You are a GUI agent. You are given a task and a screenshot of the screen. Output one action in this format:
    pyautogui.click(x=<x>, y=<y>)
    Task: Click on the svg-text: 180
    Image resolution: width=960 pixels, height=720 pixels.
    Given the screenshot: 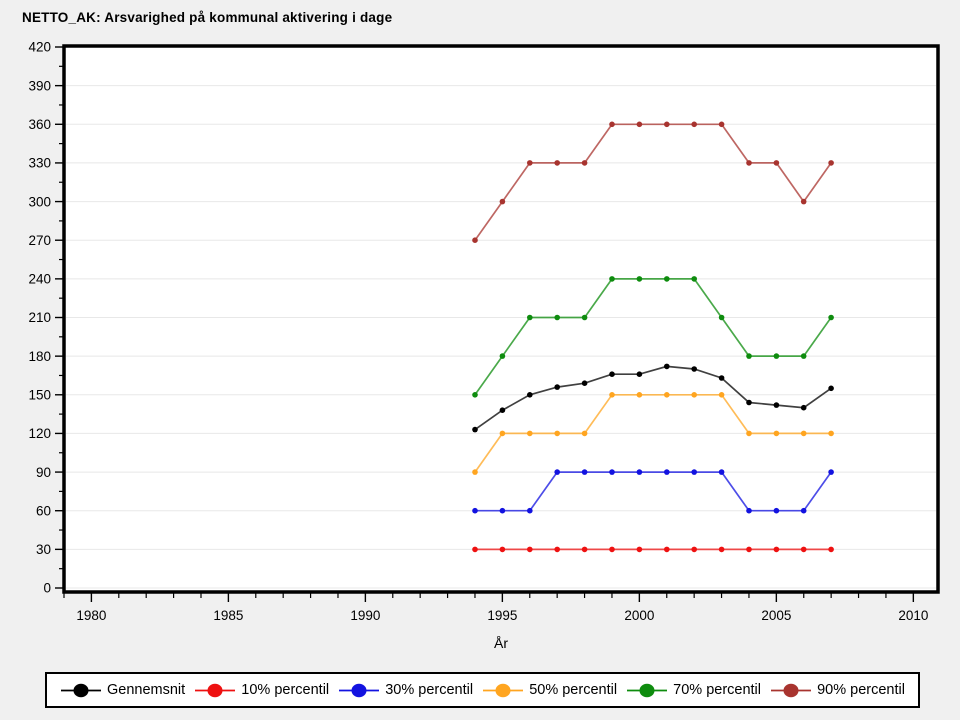 What is the action you would take?
    pyautogui.click(x=39, y=356)
    